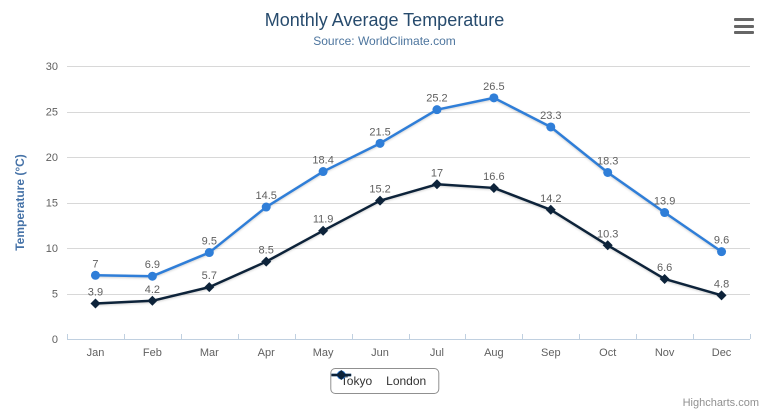 Image resolution: width=769 pixels, height=416 pixels. I want to click on data-label: 8.5, so click(266, 251).